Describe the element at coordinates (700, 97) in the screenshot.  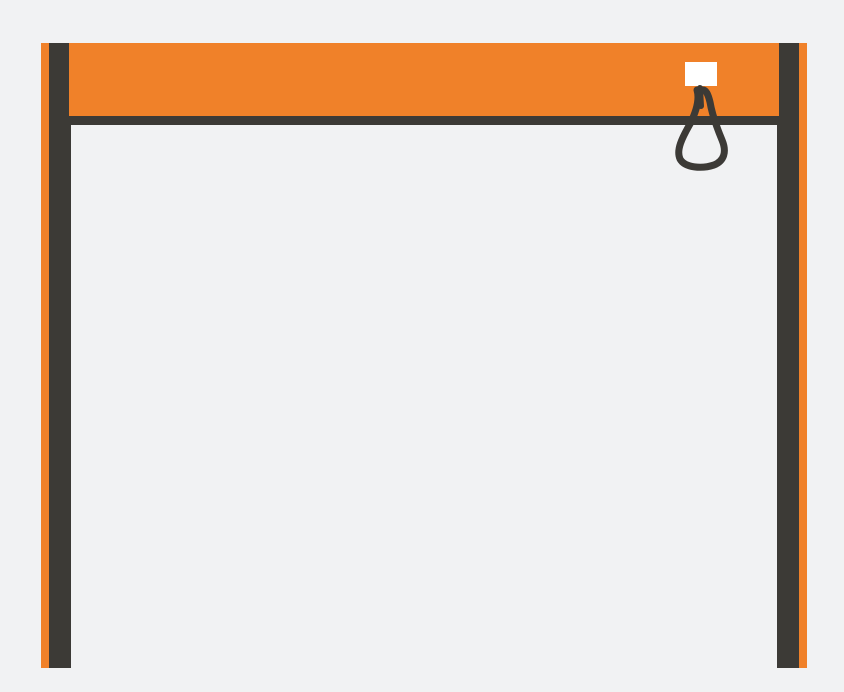
I see `hook-stem` at that location.